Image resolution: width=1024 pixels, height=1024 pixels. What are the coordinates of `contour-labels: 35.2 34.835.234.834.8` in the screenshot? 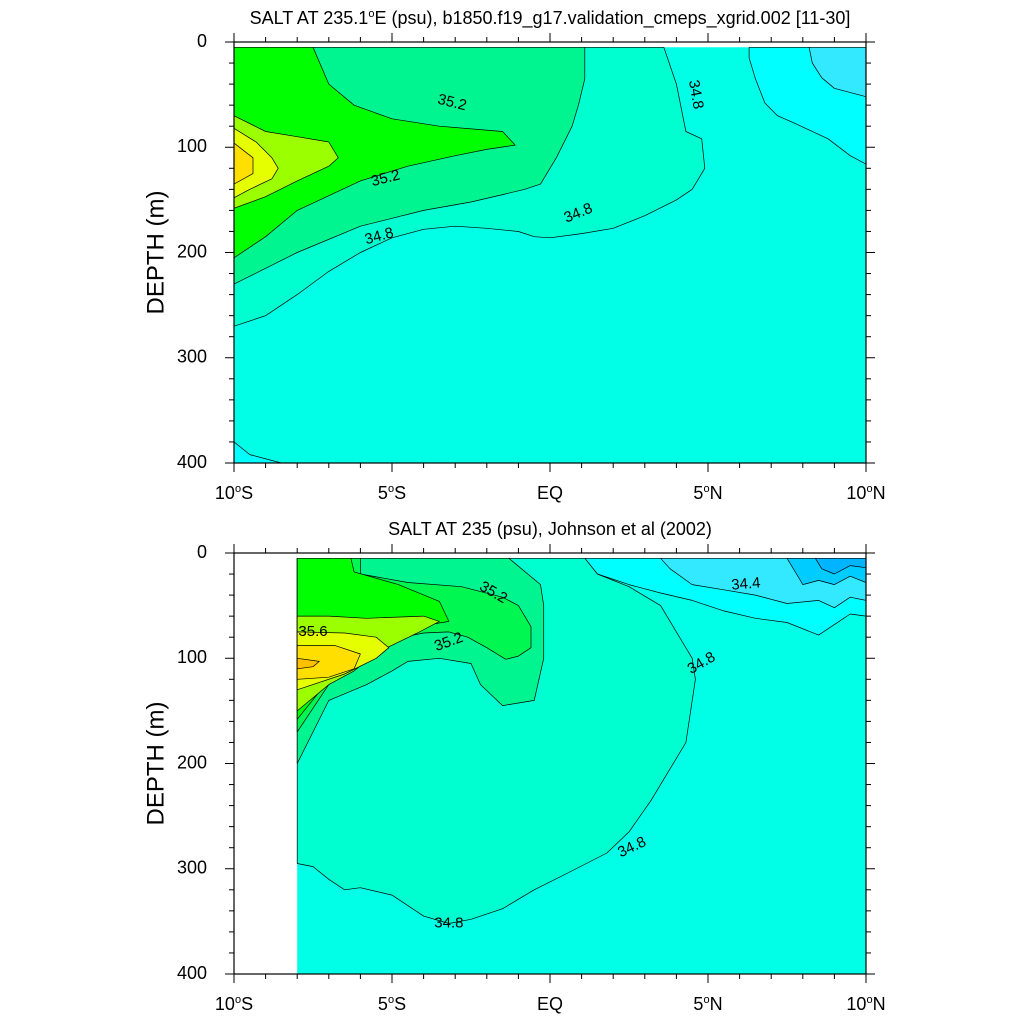 It's located at (535, 164).